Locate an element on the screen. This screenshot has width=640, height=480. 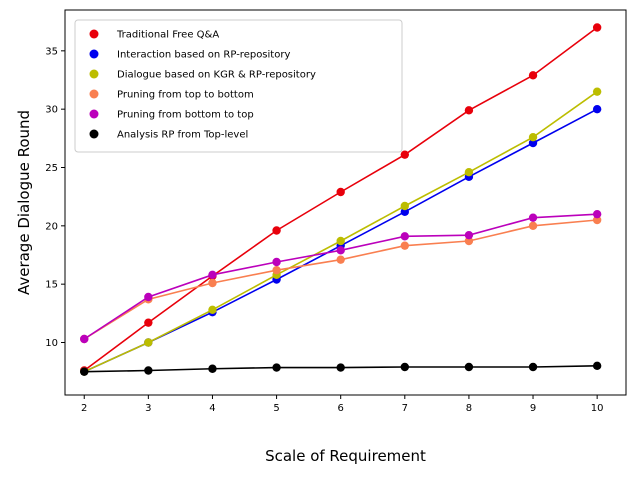
y-tick-label: 20 is located at coordinates (51, 226).